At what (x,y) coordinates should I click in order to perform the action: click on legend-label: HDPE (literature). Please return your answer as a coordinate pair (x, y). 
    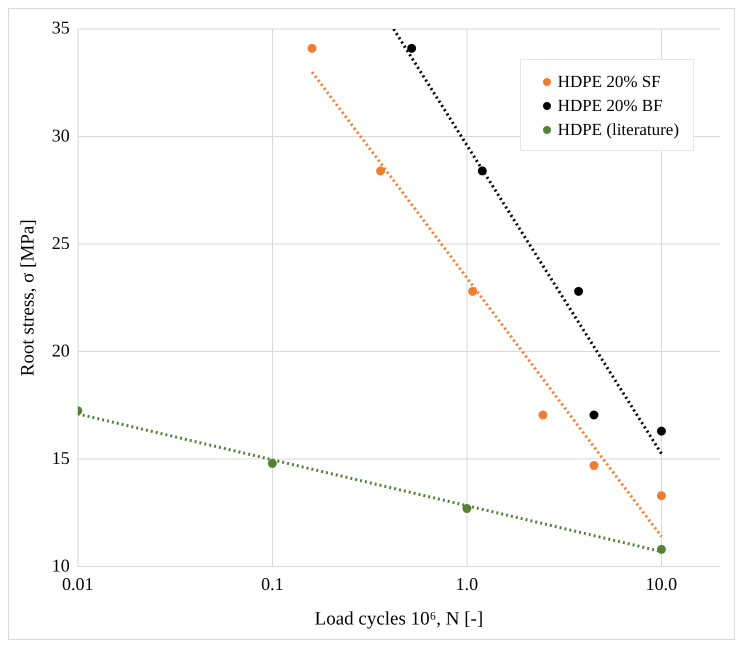
    Looking at the image, I should click on (618, 130).